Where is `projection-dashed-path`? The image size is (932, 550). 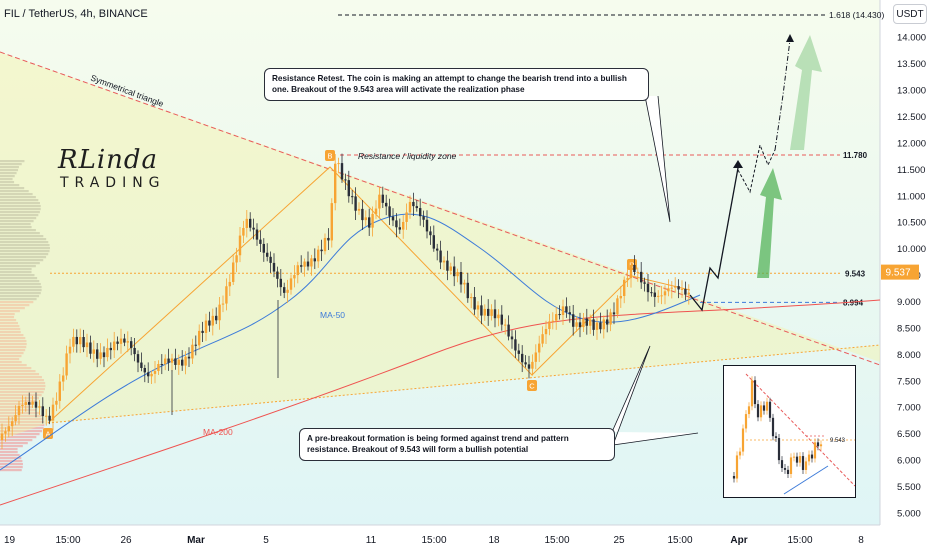
projection-dashed-path is located at coordinates (756, 168).